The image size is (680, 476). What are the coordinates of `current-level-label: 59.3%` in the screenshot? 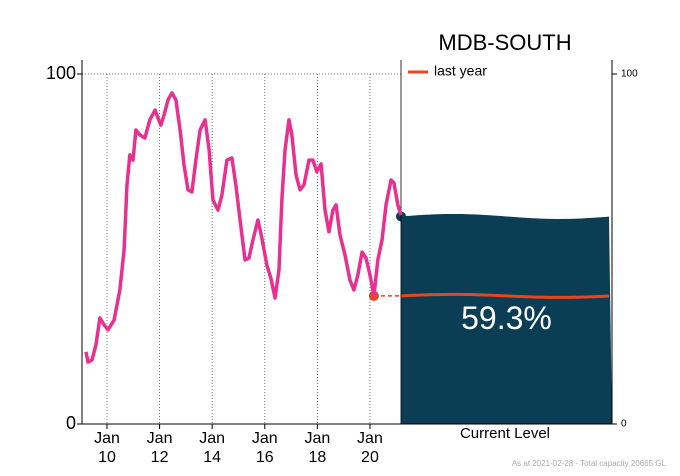 It's located at (506, 318).